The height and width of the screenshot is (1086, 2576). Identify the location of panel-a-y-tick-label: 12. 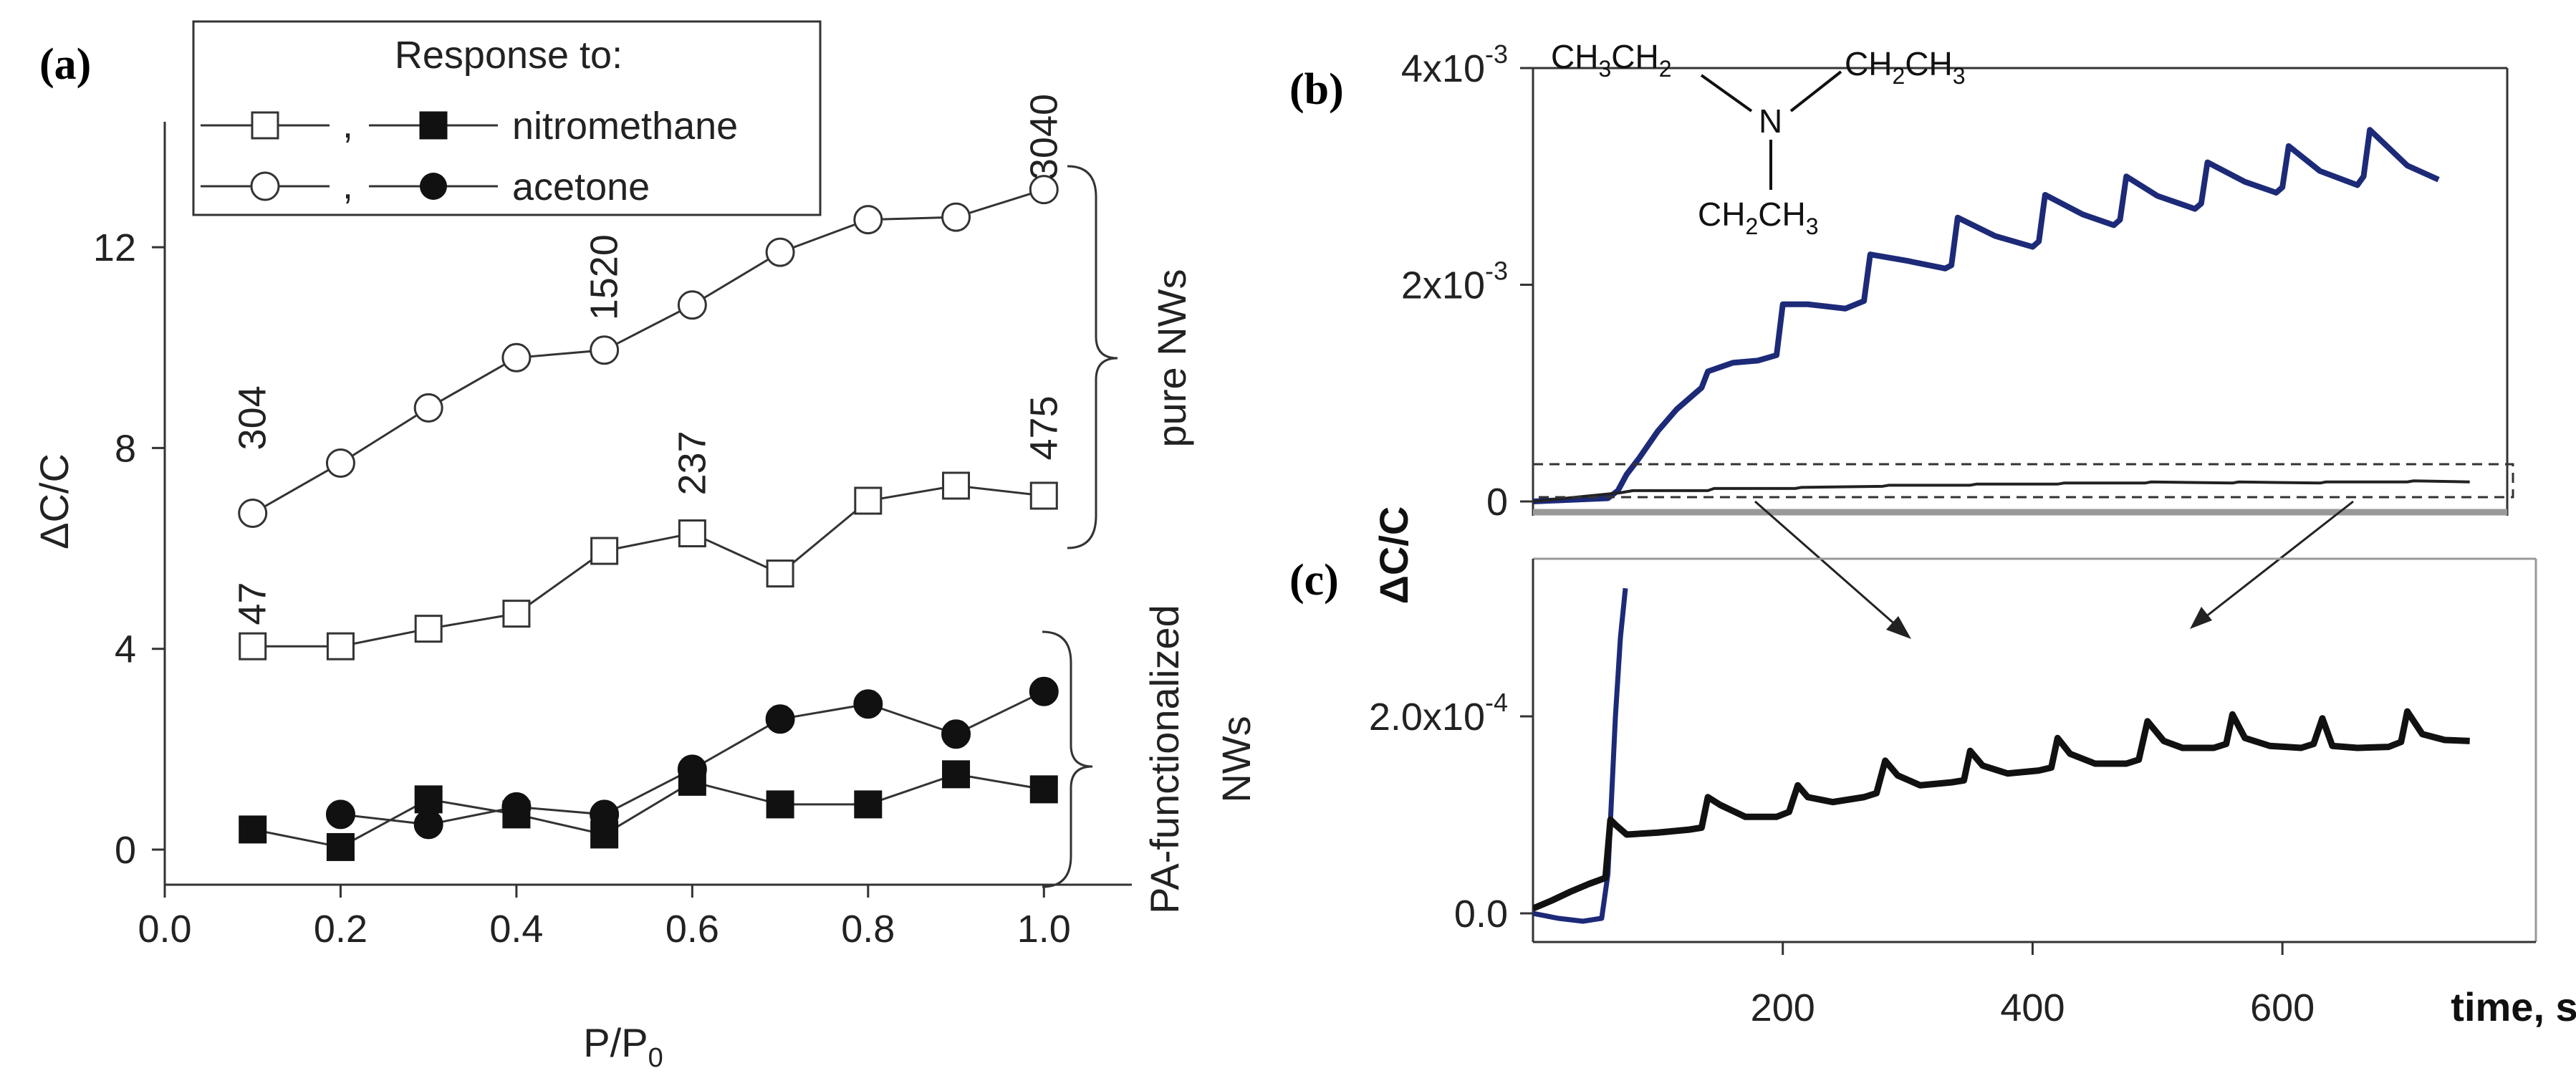
(115, 247).